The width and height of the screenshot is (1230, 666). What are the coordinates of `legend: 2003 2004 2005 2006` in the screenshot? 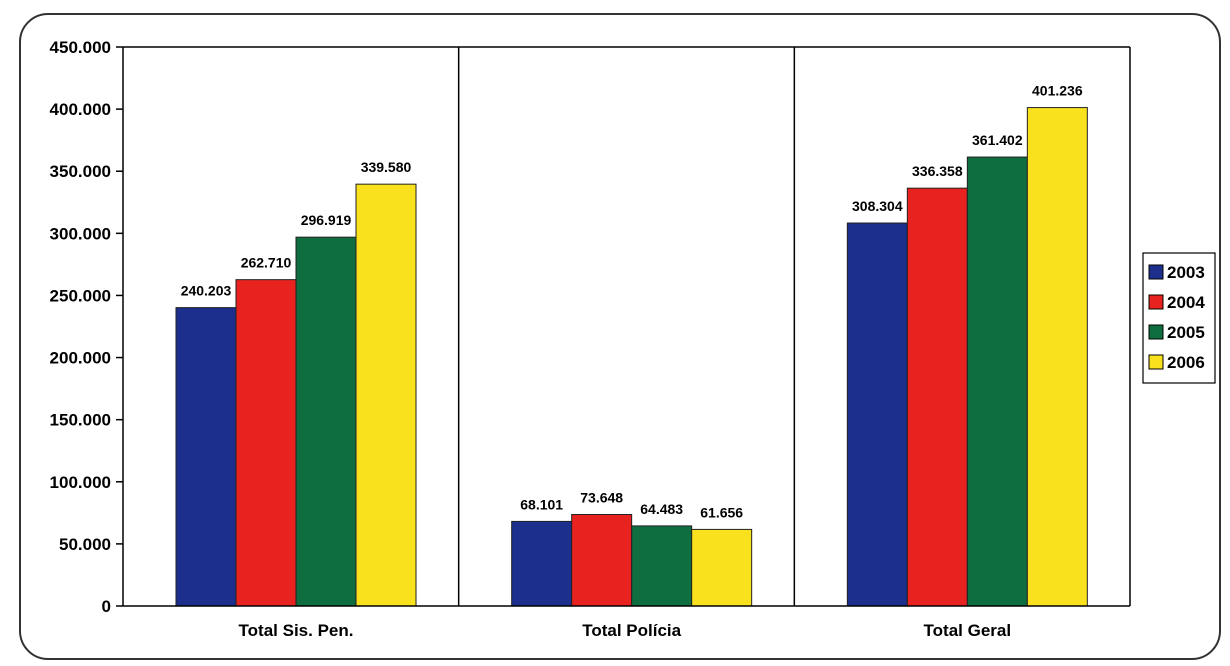 It's located at (1179, 318).